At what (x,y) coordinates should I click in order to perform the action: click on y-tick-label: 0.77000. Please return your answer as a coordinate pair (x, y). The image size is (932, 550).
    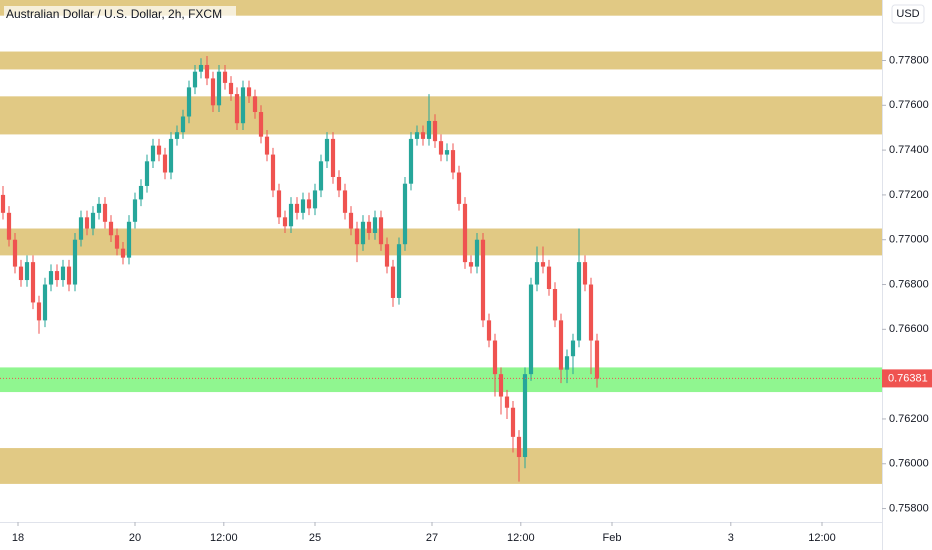
    Looking at the image, I should click on (909, 240).